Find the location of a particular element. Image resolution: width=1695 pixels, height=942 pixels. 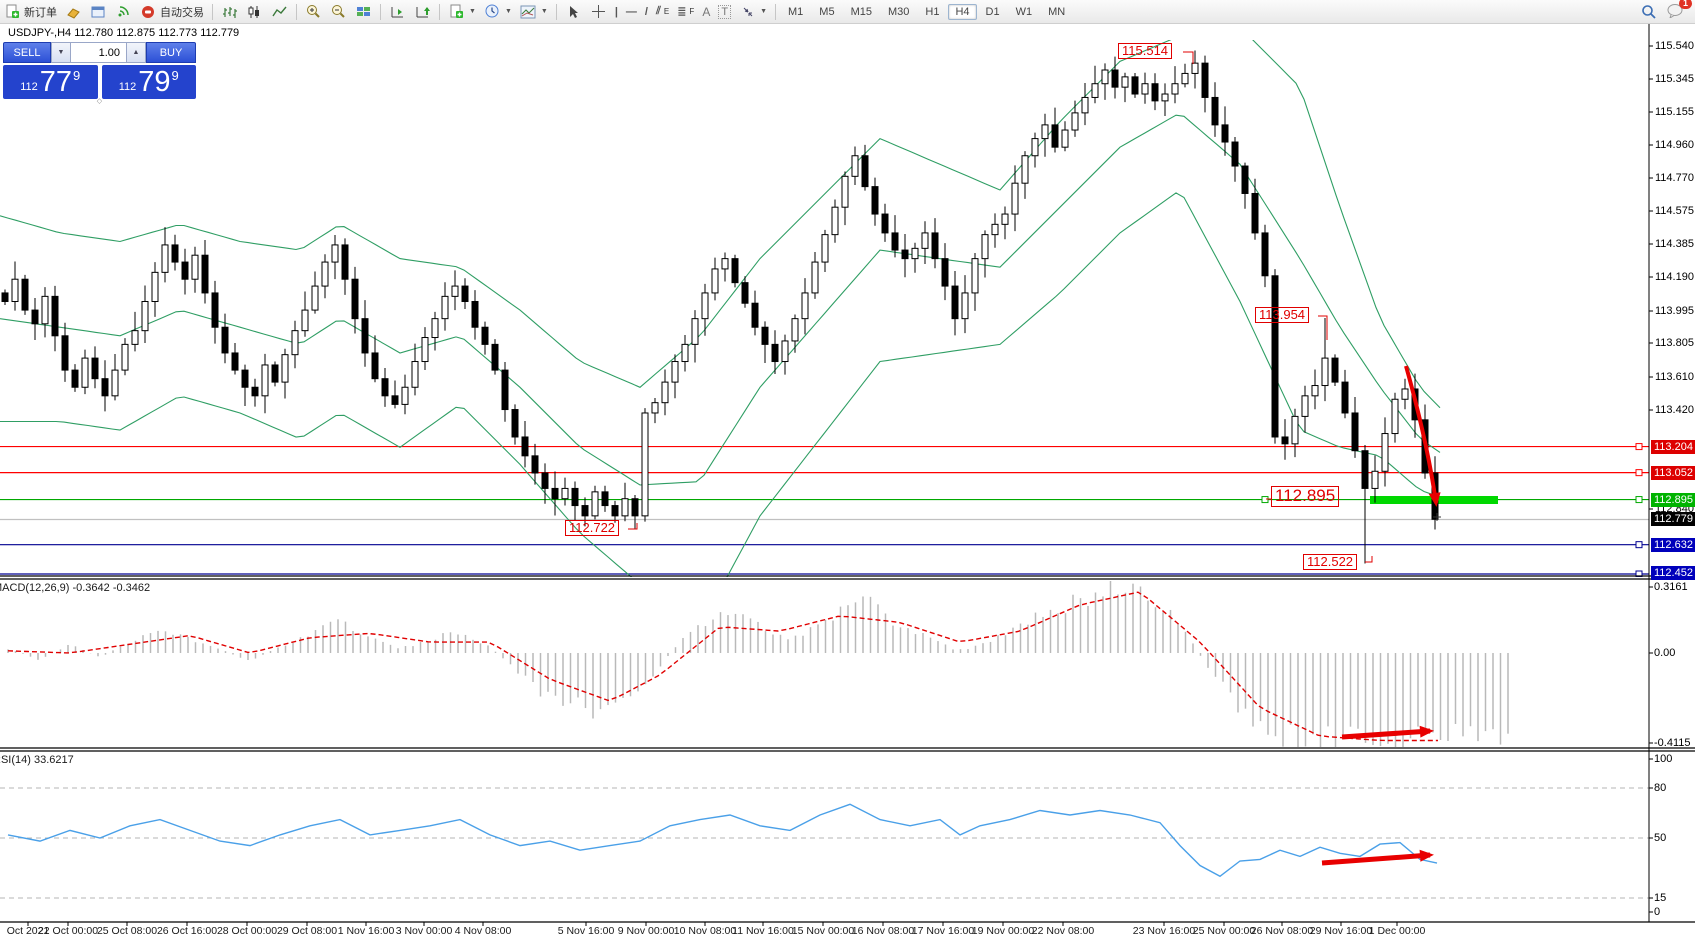

price-badge-113.052: 113.052 is located at coordinates (1673, 472).